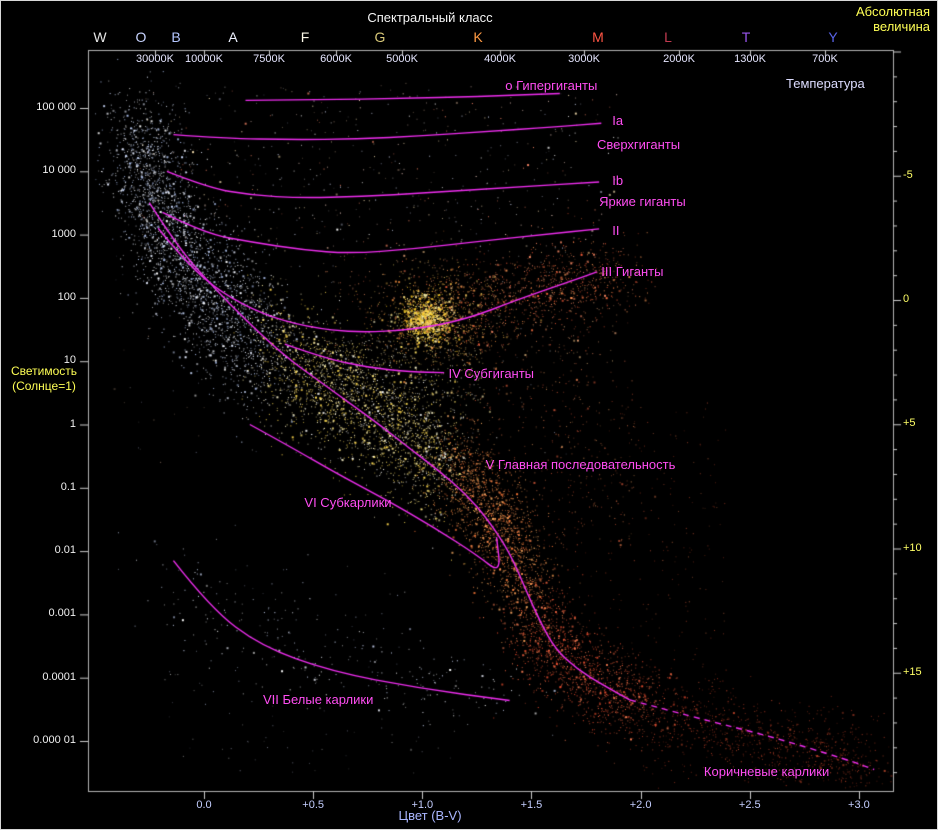 Image resolution: width=938 pixels, height=830 pixels. Describe the element at coordinates (402, 59) in the screenshot. I see `temperature-tick-label: 5000K` at that location.